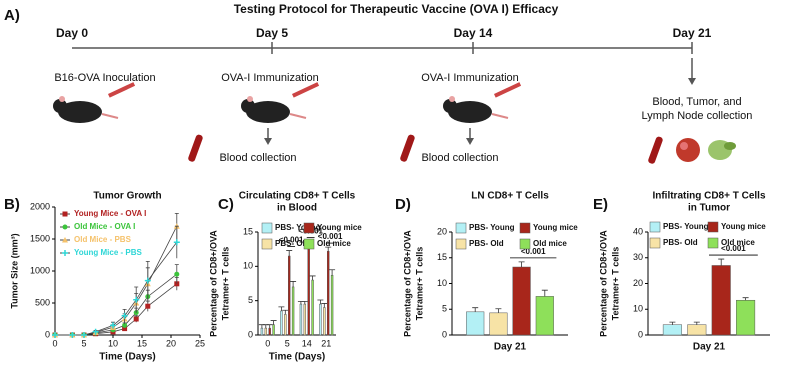 The width and height of the screenshot is (792, 368). Describe the element at coordinates (692, 33) in the screenshot. I see `day-label: Day 21` at that location.